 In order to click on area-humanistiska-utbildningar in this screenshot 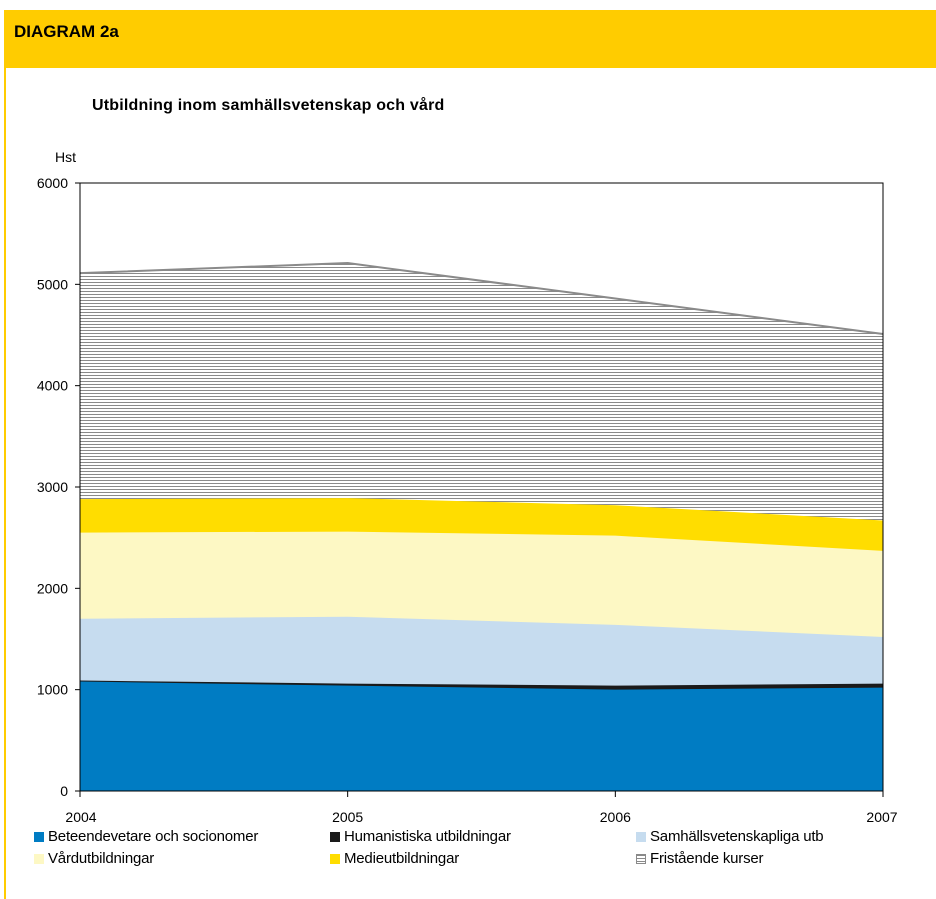, I will do `click(481, 685)`.